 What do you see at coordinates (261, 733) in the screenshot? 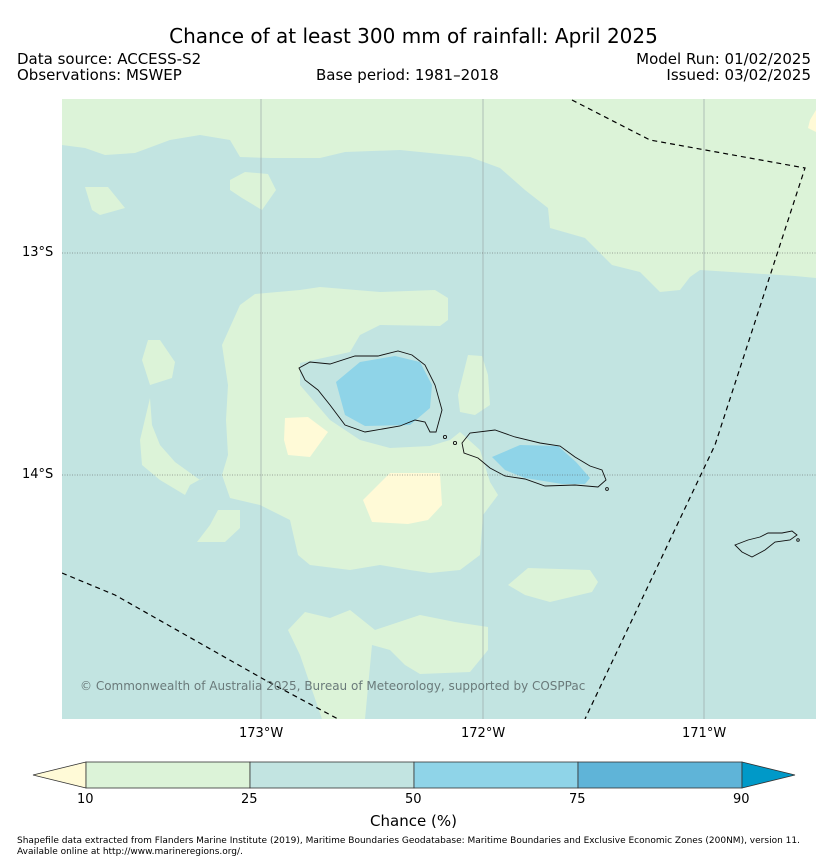
I see `lon-label-173w: 173°W` at bounding box center [261, 733].